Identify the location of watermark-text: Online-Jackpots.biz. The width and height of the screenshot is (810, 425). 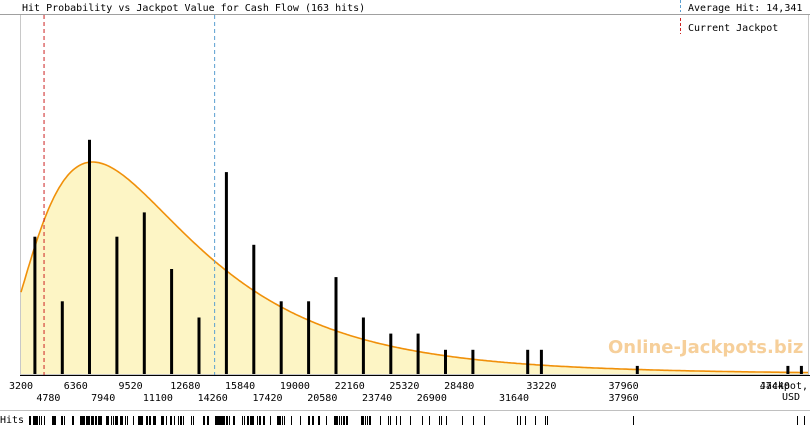
(705, 347).